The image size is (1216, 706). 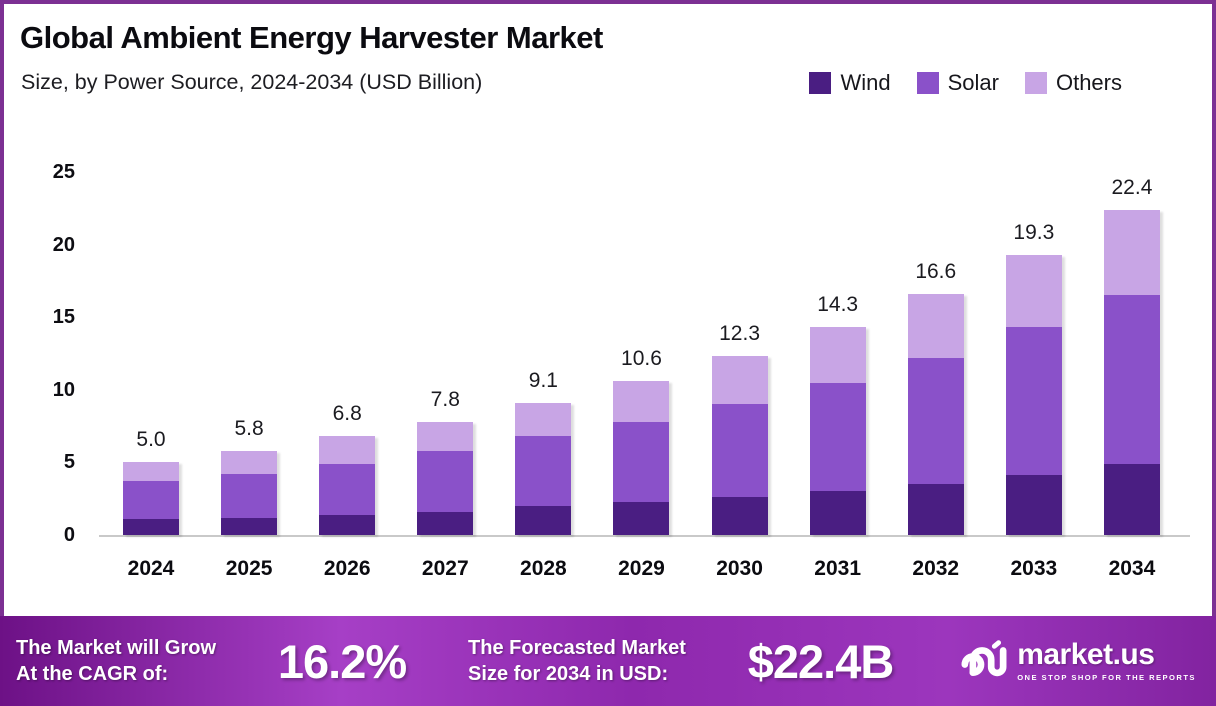 What do you see at coordinates (1088, 82) in the screenshot?
I see `legend-label: Others` at bounding box center [1088, 82].